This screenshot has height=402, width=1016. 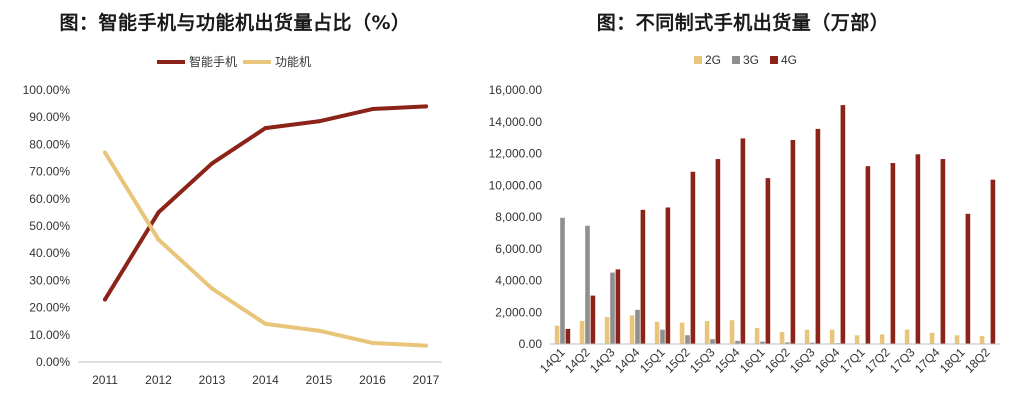 What do you see at coordinates (652, 360) in the screenshot?
I see `x-tick-label: 15Q1` at bounding box center [652, 360].